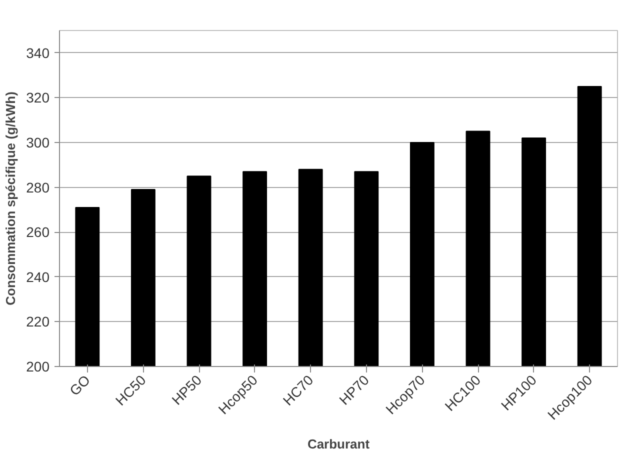 This screenshot has width=627, height=454. What do you see at coordinates (10, 199) in the screenshot?
I see `y-axis-title: Consommation spécifique (g/kWh)` at bounding box center [10, 199].